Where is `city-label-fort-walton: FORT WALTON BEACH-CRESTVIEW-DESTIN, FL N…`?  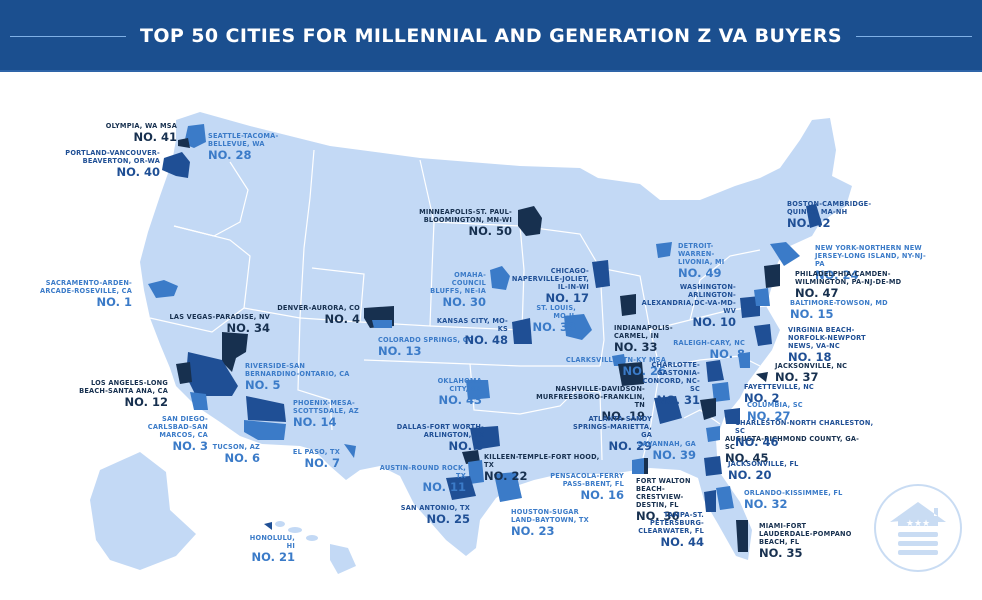
city-label-fort-walton: FORT WALTON BEACH-CRESTVIEW-DESTIN, FL N… is located at coordinates (672, 499).